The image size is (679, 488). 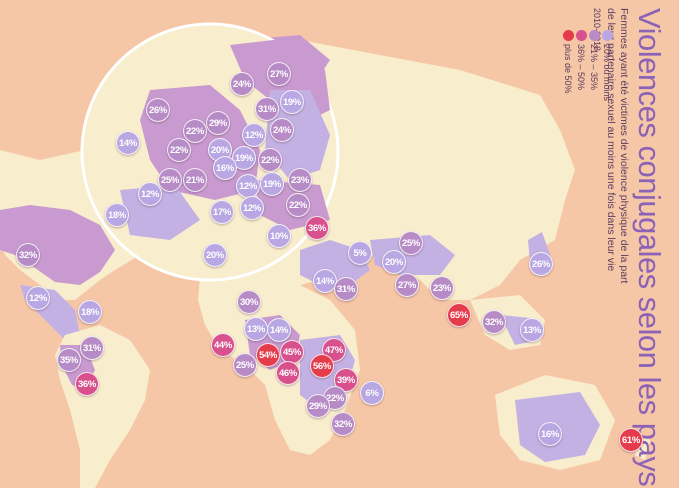 I want to click on bubble-value: 18%, so click(x=90, y=312).